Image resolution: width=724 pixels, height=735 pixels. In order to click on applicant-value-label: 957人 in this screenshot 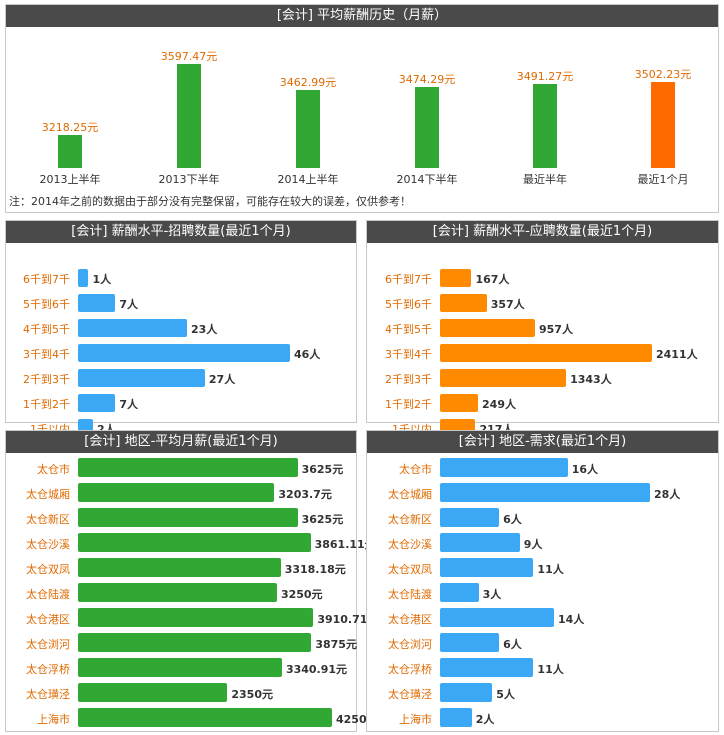, I will do `click(556, 329)`.